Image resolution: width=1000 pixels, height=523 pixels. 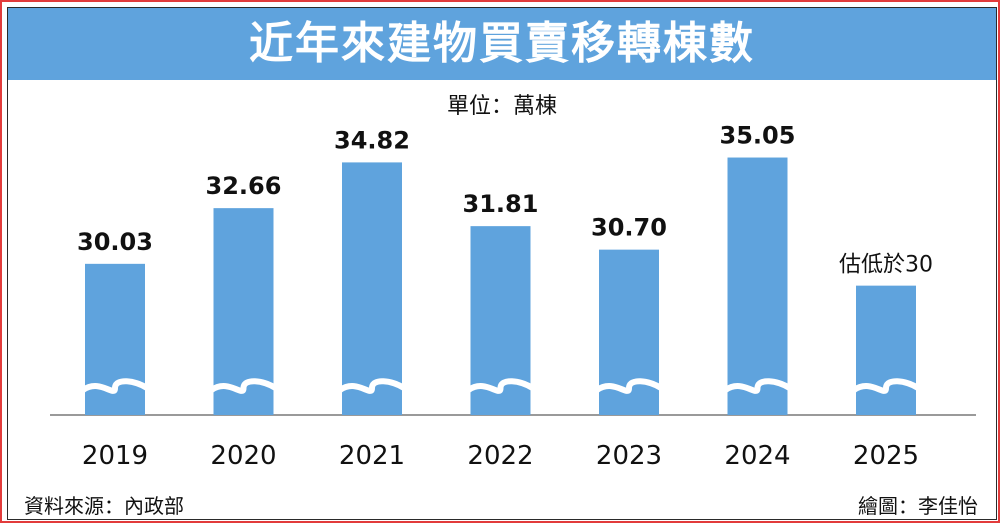 What do you see at coordinates (372, 288) in the screenshot?
I see `bar-2021` at bounding box center [372, 288].